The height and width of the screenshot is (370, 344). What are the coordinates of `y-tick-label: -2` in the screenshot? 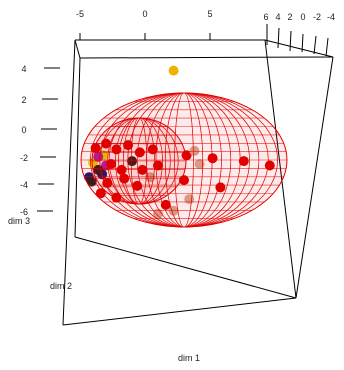 It's located at (317, 17).